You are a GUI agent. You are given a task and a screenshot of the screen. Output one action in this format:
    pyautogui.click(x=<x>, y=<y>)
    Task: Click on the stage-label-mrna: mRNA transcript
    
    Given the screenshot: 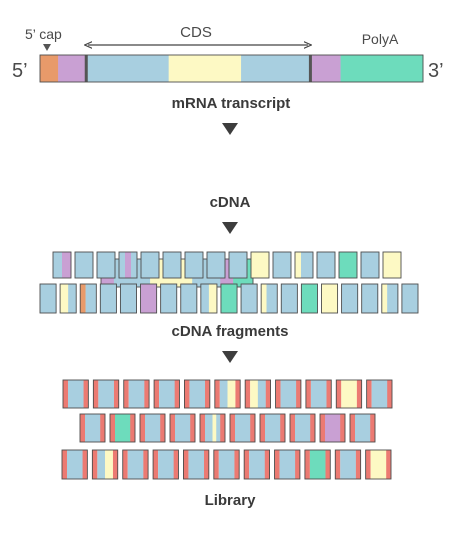 What is the action you would take?
    pyautogui.click(x=231, y=103)
    